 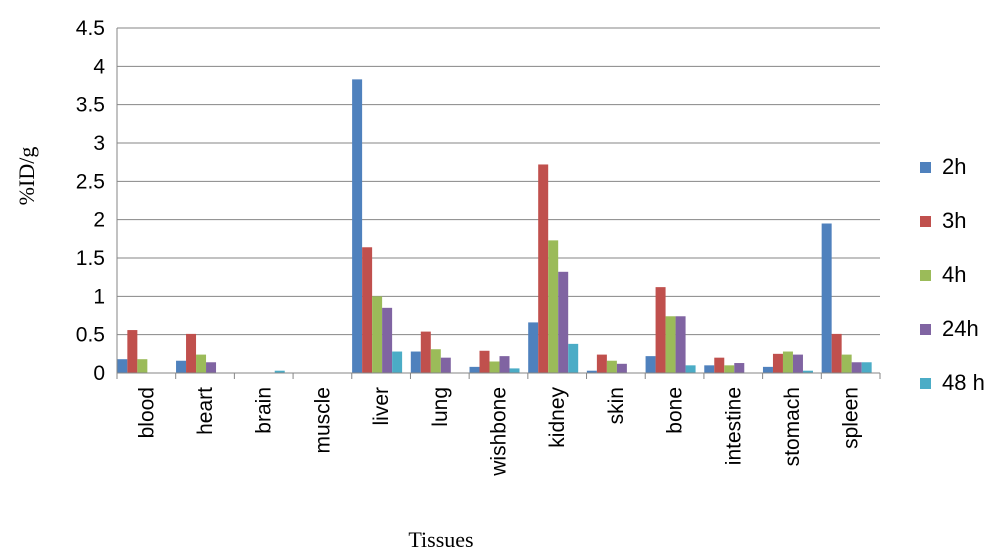 I want to click on bar-heart-2h, so click(x=181, y=366).